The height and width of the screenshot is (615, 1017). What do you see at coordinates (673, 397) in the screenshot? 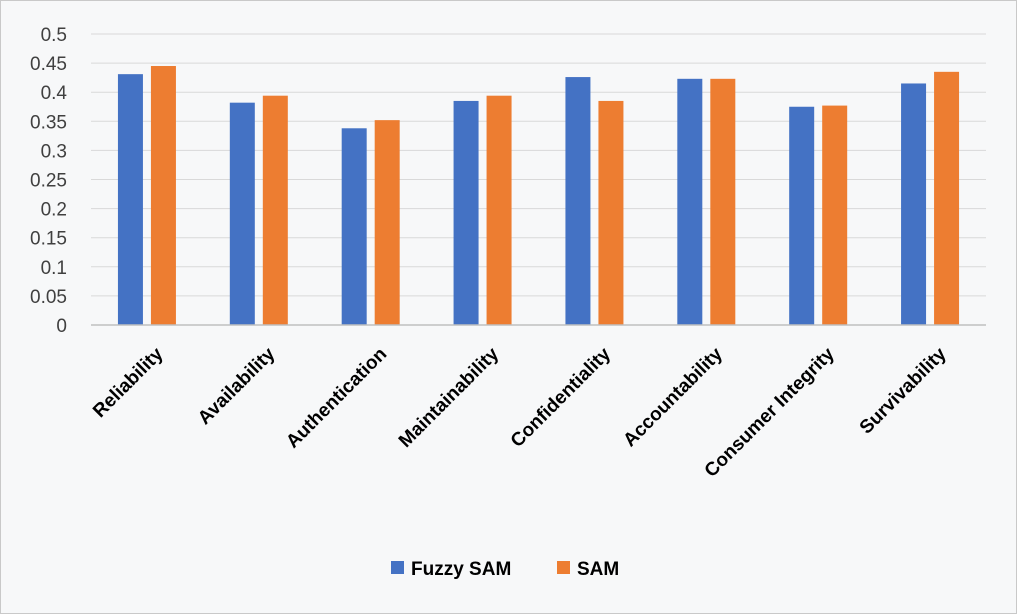
I see `x-tick-label-accountability: Accountability` at bounding box center [673, 397].